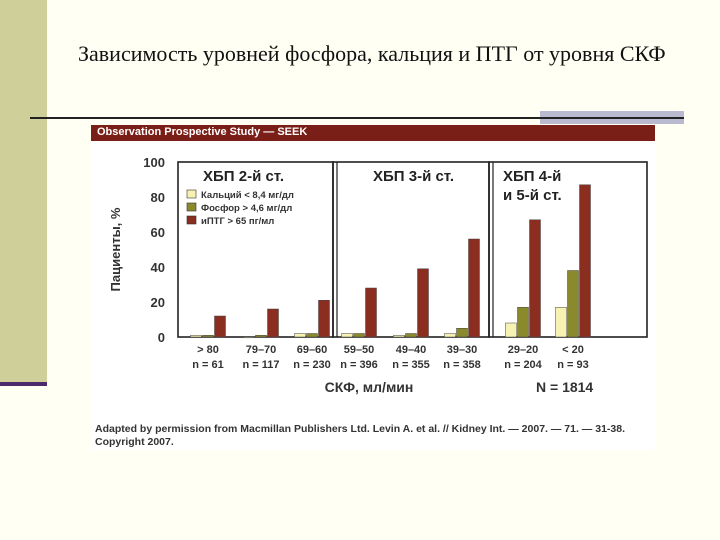 This screenshot has height=540, width=720. Describe the element at coordinates (357, 118) in the screenshot. I see `title-divider` at that location.